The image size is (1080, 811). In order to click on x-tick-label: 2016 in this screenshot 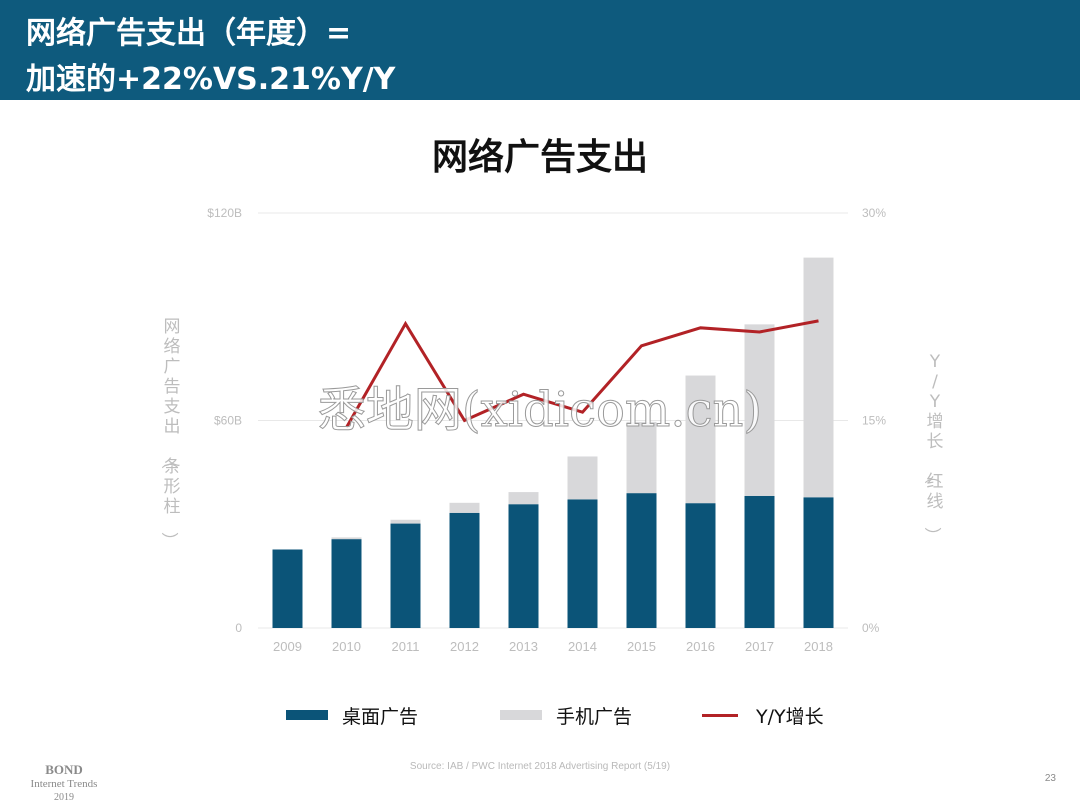, I will do `click(700, 646)`.